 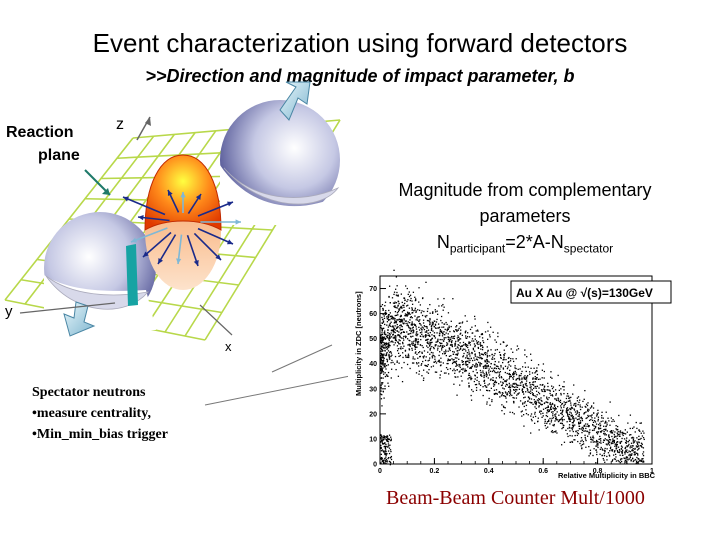 I want to click on spectator-nucleus-upper, so click(x=280, y=162).